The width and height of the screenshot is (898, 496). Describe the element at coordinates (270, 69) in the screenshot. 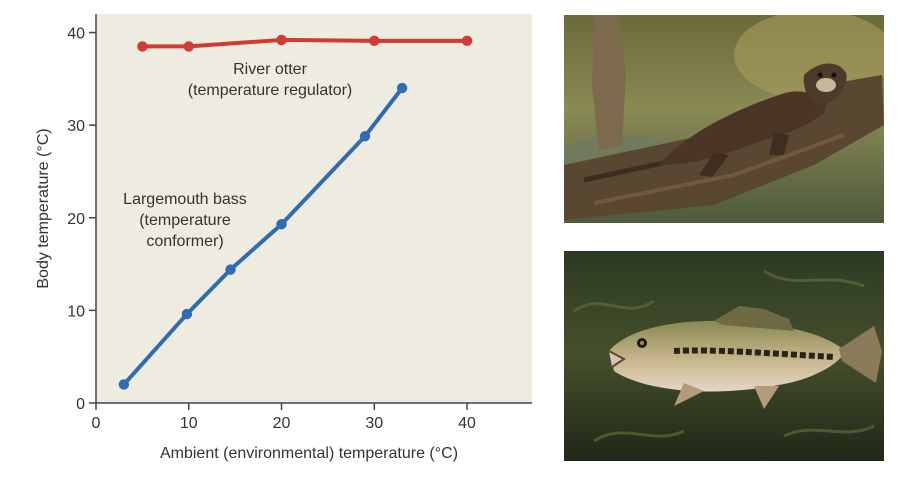

I see `otter-series-label: River otter` at that location.